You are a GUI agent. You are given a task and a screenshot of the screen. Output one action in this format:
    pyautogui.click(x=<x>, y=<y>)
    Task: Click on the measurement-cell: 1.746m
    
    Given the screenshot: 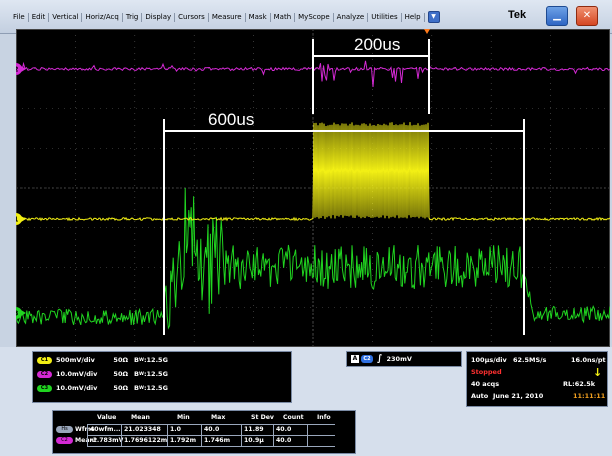 What is the action you would take?
    pyautogui.click(x=217, y=440)
    